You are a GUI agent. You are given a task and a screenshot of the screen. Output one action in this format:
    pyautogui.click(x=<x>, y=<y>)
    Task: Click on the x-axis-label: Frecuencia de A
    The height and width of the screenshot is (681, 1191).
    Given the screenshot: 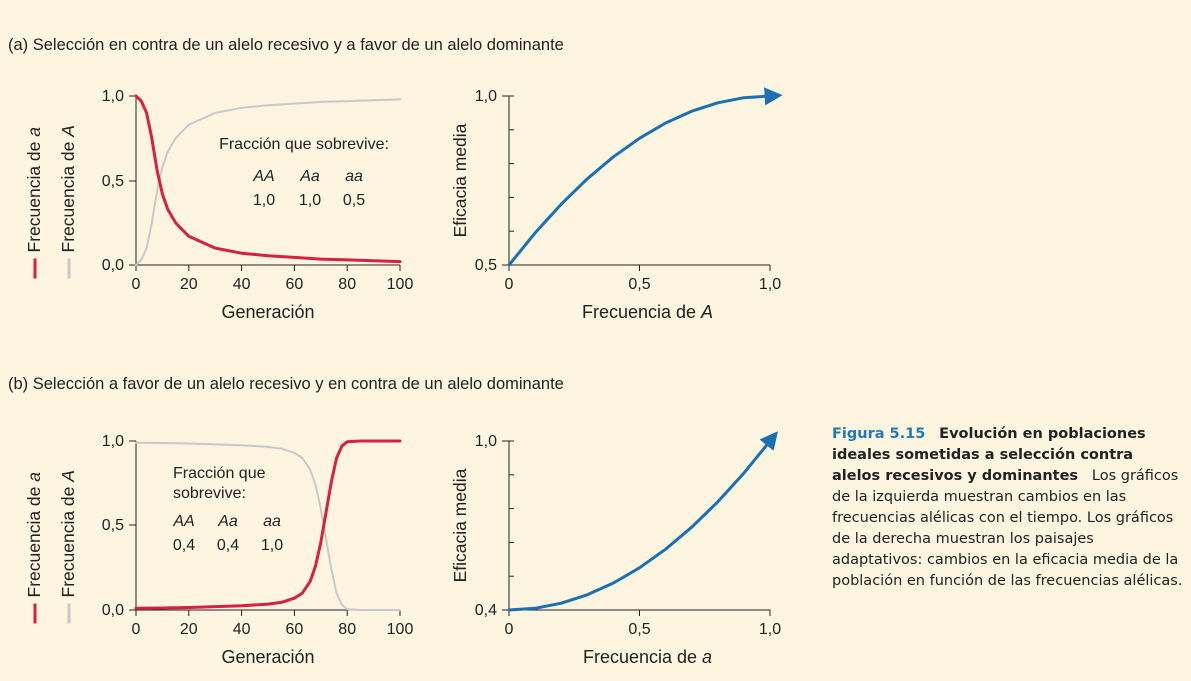 What is the action you would take?
    pyautogui.click(x=647, y=312)
    